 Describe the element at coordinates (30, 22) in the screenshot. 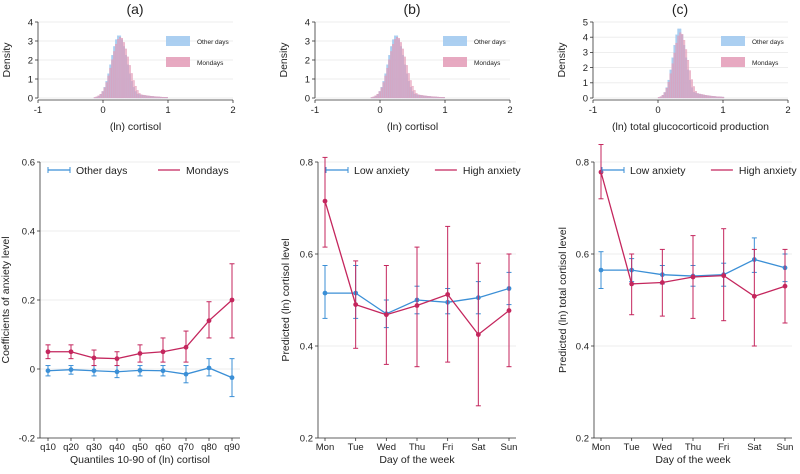

I see `y-tick-label: 4` at that location.